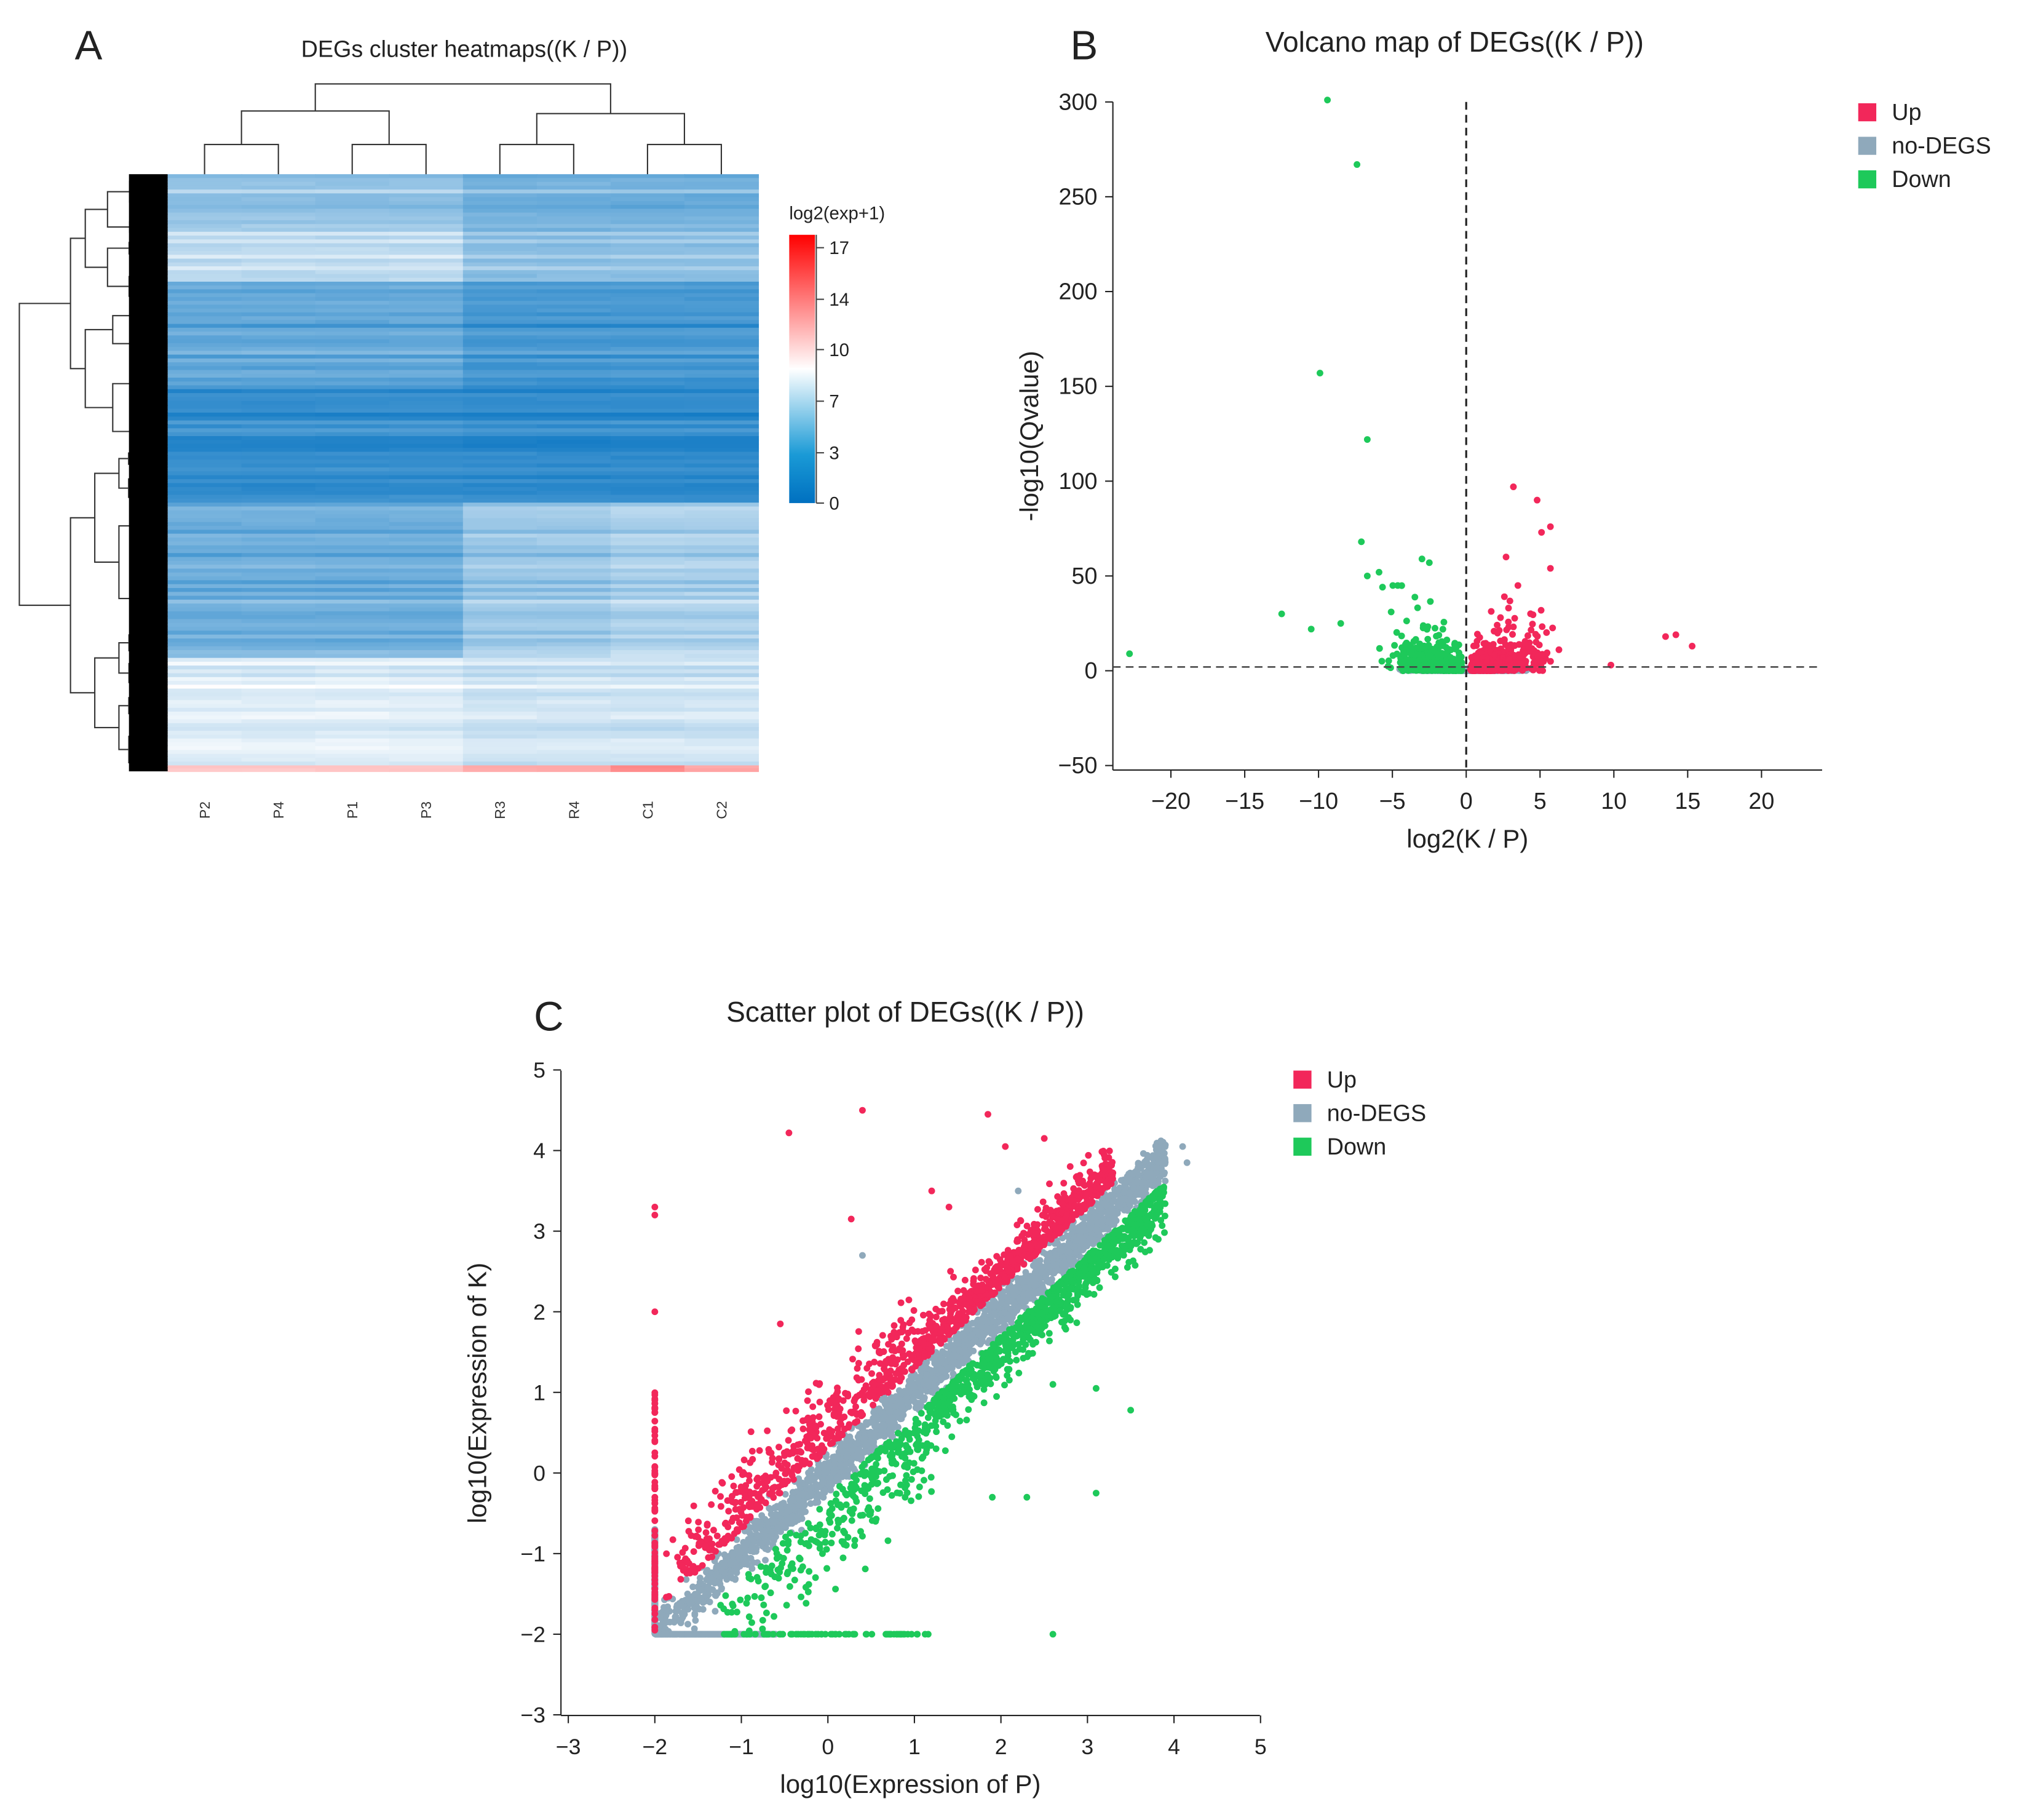 The width and height of the screenshot is (2022, 1820). Describe the element at coordinates (500, 810) in the screenshot. I see `heatmap-column-label: R3` at that location.